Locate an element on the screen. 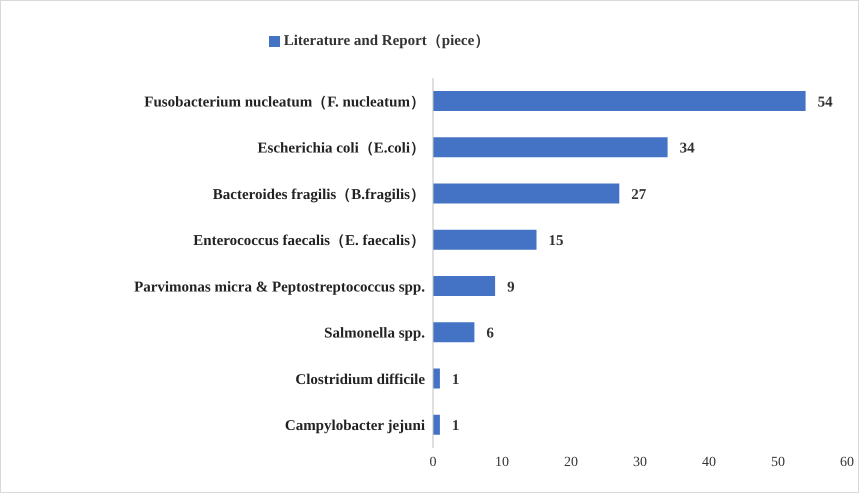  y-tick-label: Enterococcus faecalis（E. faecalis） is located at coordinates (309, 241).